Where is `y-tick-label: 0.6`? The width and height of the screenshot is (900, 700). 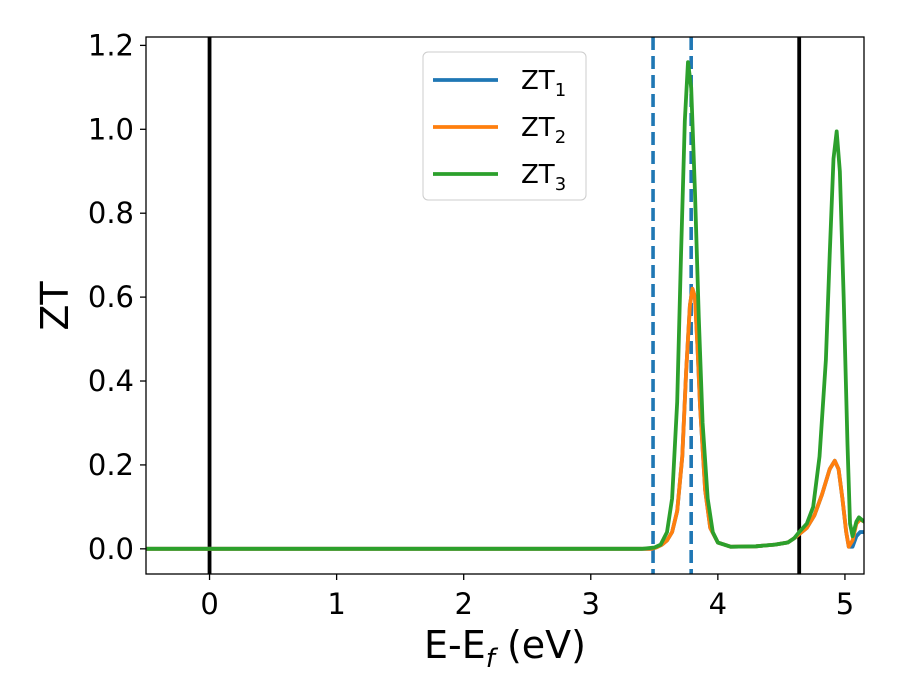 y-tick-label: 0.6 is located at coordinates (111, 297).